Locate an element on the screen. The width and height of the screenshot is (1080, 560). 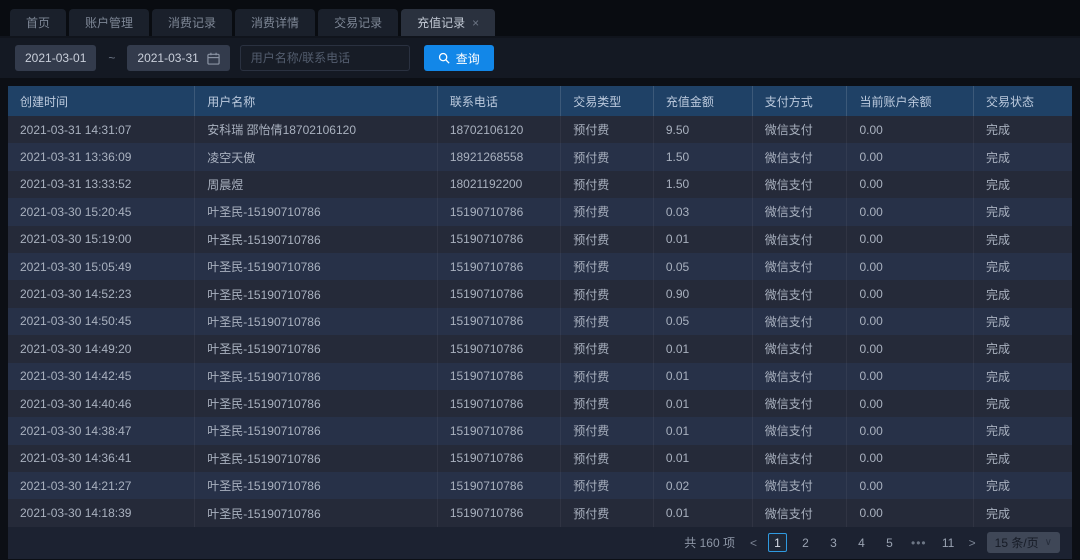
page-button-3: 3 is located at coordinates (833, 542).